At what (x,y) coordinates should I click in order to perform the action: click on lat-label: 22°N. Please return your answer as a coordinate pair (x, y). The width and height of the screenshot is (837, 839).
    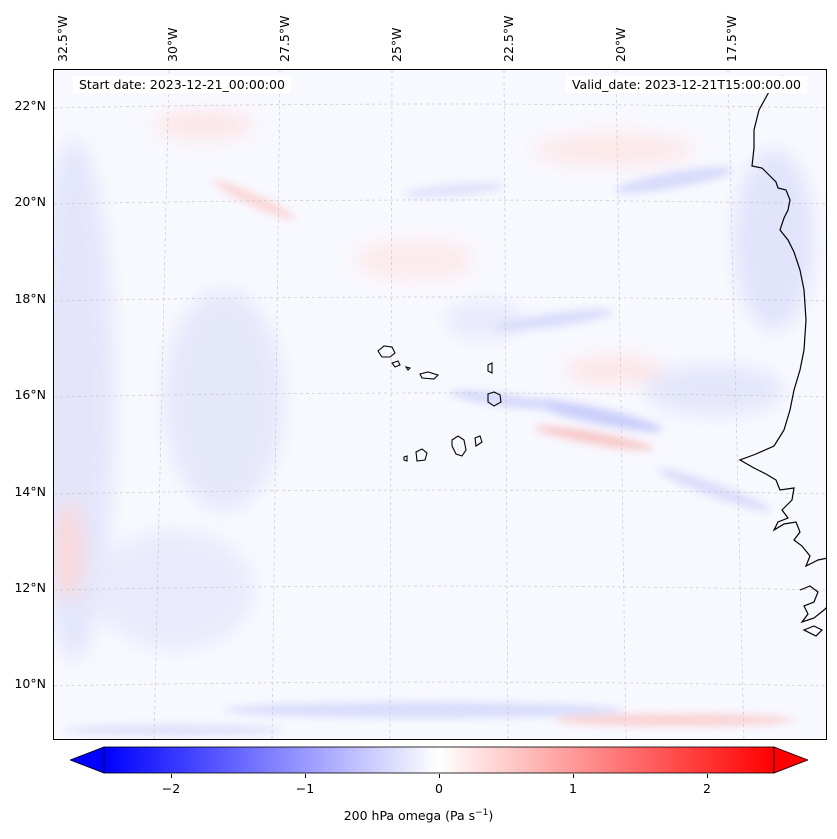
    Looking at the image, I should click on (30, 105).